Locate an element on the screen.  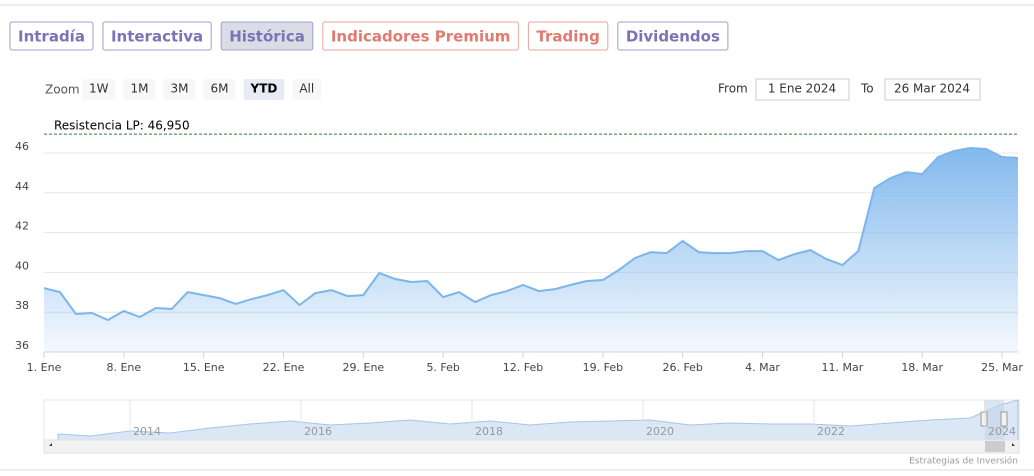
tab-label: Indicadores Premium is located at coordinates (421, 37).